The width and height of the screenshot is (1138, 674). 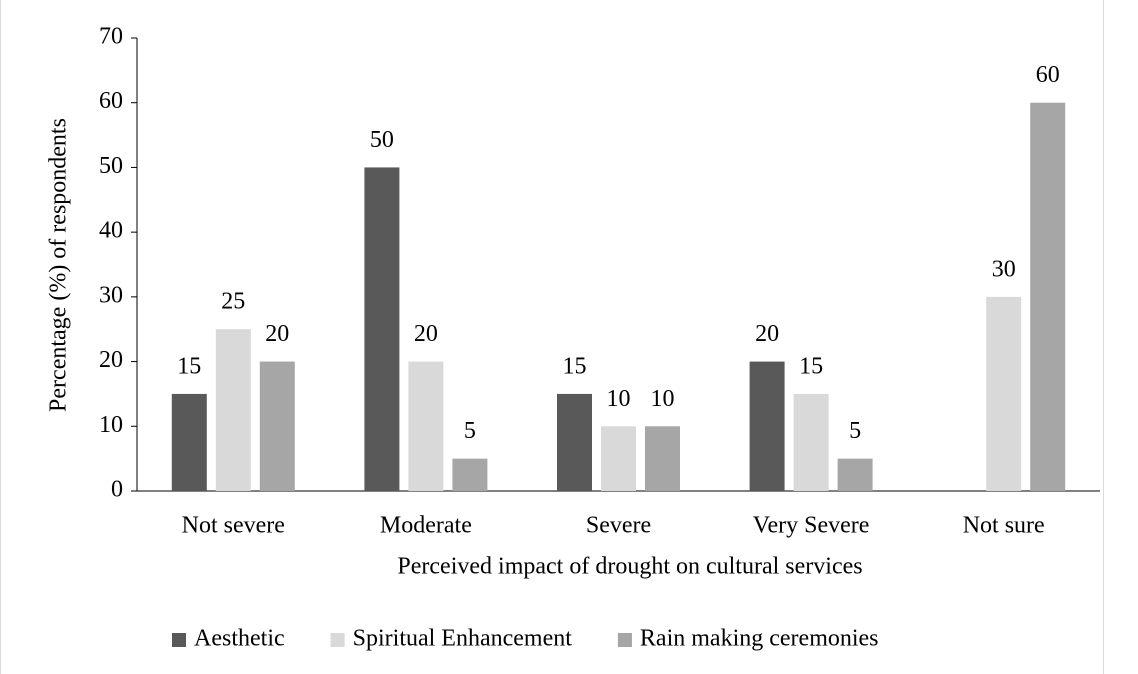 What do you see at coordinates (111, 231) in the screenshot?
I see `y-tick-label: 40` at bounding box center [111, 231].